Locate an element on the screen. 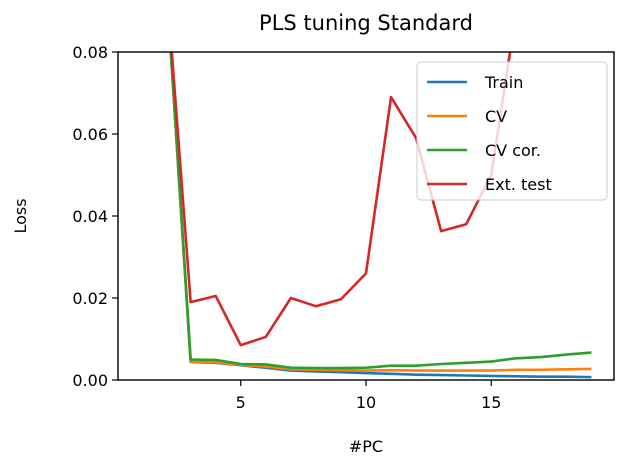 Image resolution: width=617 pixels, height=456 pixels. x-tick-label: 10 is located at coordinates (366, 402).